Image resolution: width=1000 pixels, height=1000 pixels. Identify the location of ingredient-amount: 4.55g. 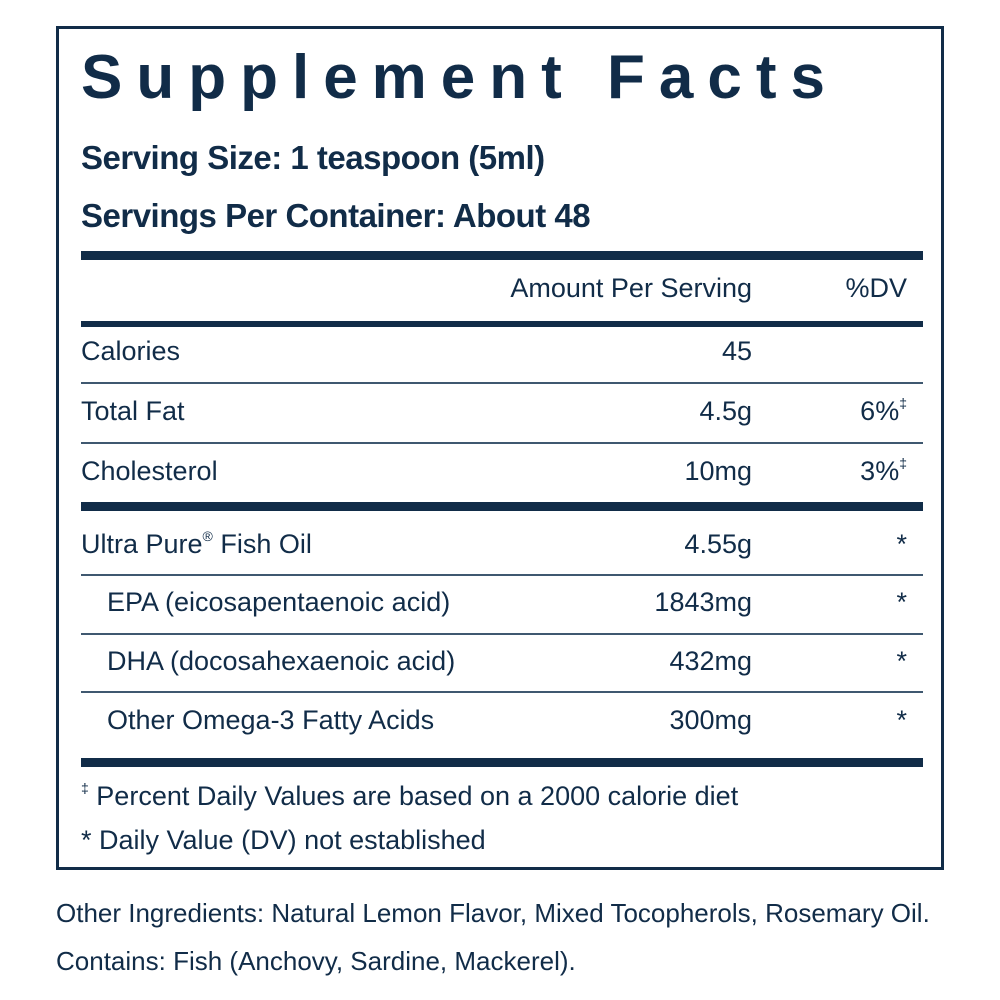
(718, 544).